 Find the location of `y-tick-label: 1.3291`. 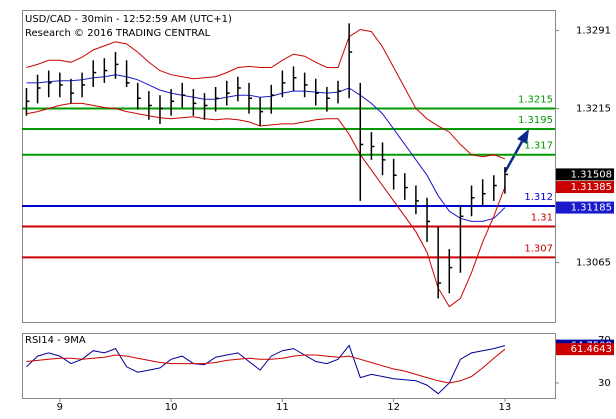

y-tick-label: 1.3291 is located at coordinates (593, 31).